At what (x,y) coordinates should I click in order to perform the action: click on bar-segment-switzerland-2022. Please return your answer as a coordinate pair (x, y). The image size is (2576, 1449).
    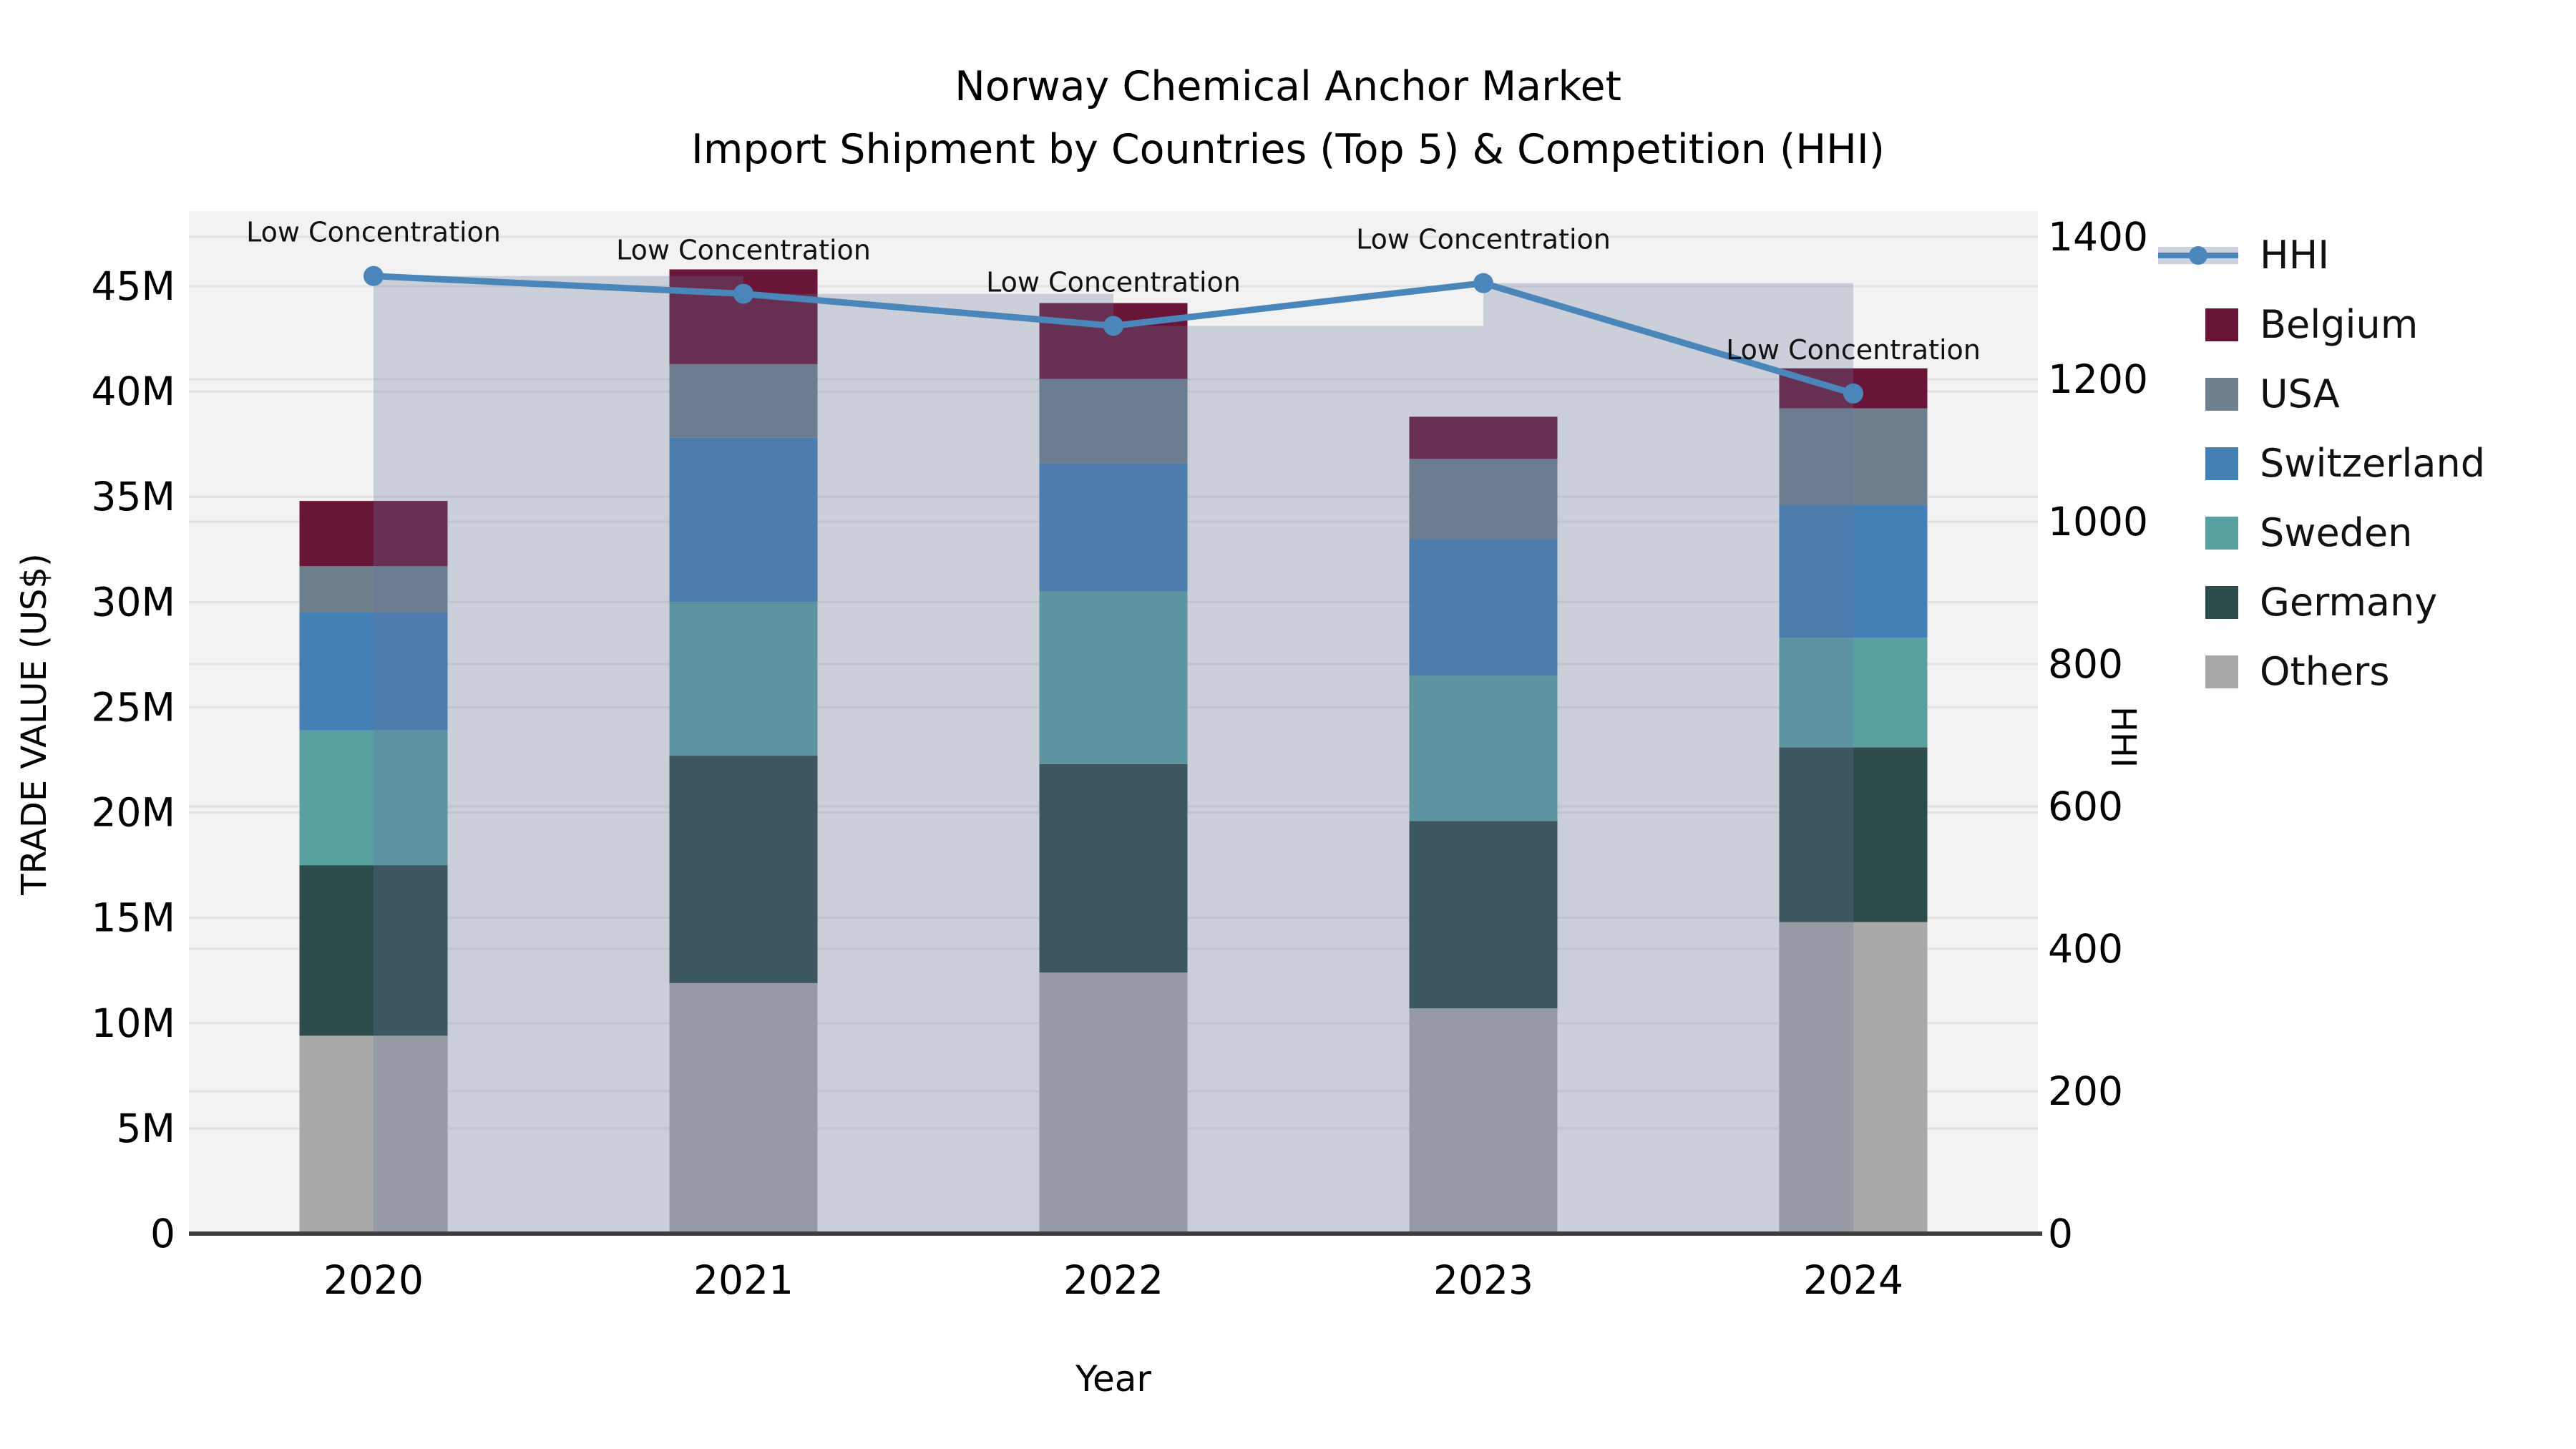
    Looking at the image, I should click on (1113, 527).